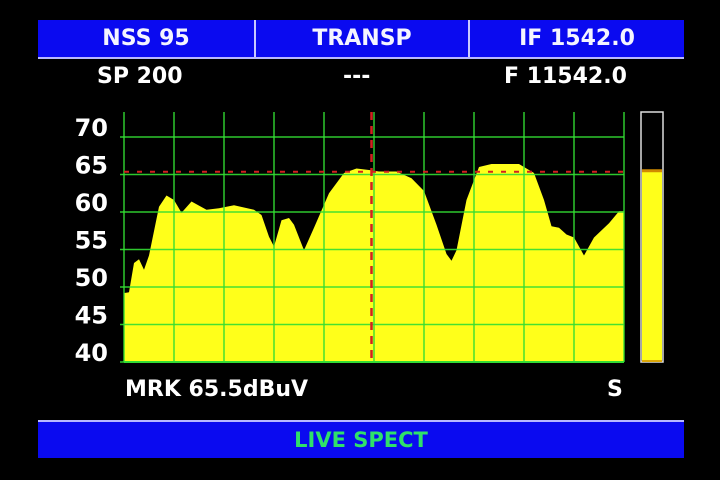 The width and height of the screenshot is (720, 480). What do you see at coordinates (565, 76) in the screenshot?
I see `frequency-readout: F 11542.0` at bounding box center [565, 76].